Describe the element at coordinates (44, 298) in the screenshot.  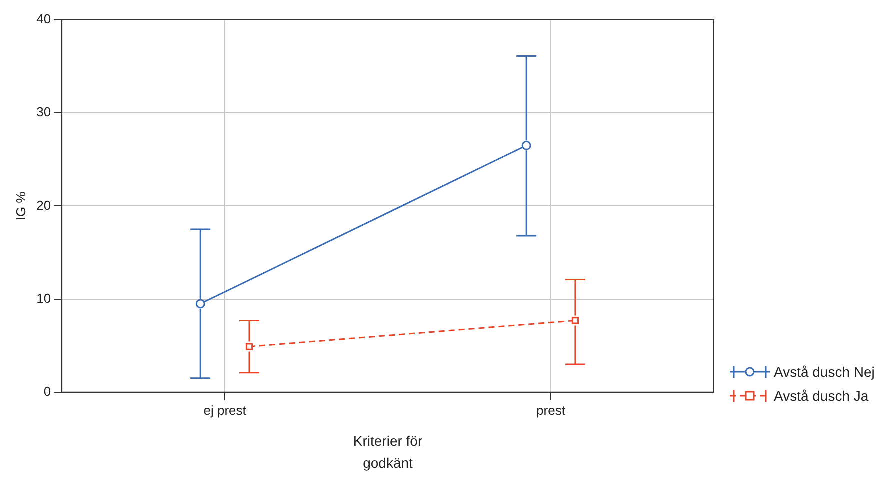
I see `y-tick-label: 10` at that location.